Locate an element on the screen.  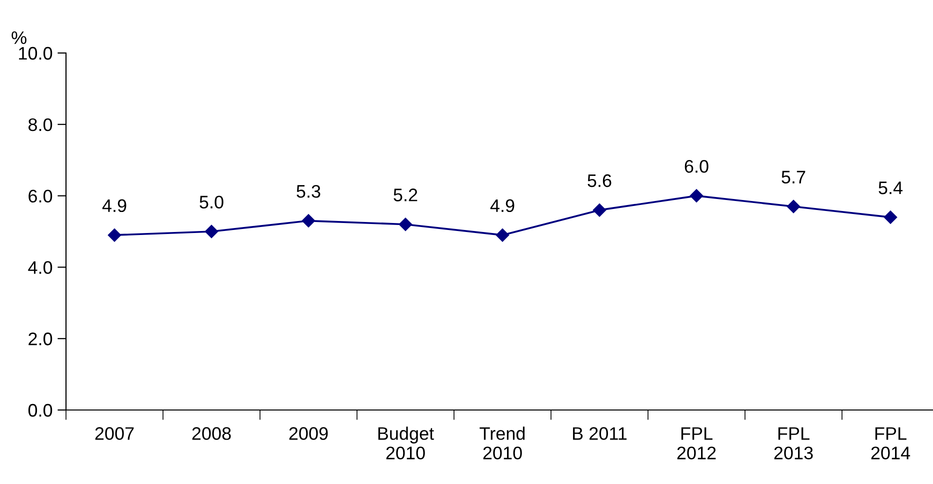
data-label: 5.4 is located at coordinates (890, 188).